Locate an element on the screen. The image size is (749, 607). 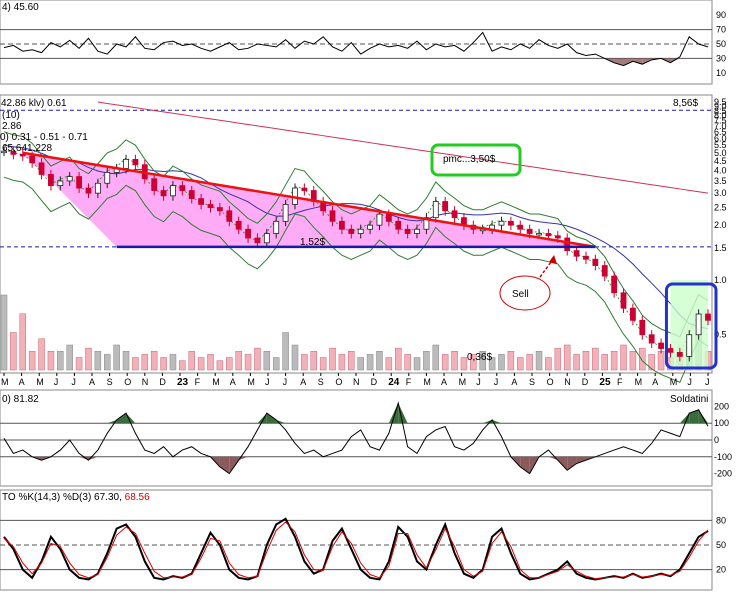
sto-tick-label: 50 is located at coordinates (721, 545).